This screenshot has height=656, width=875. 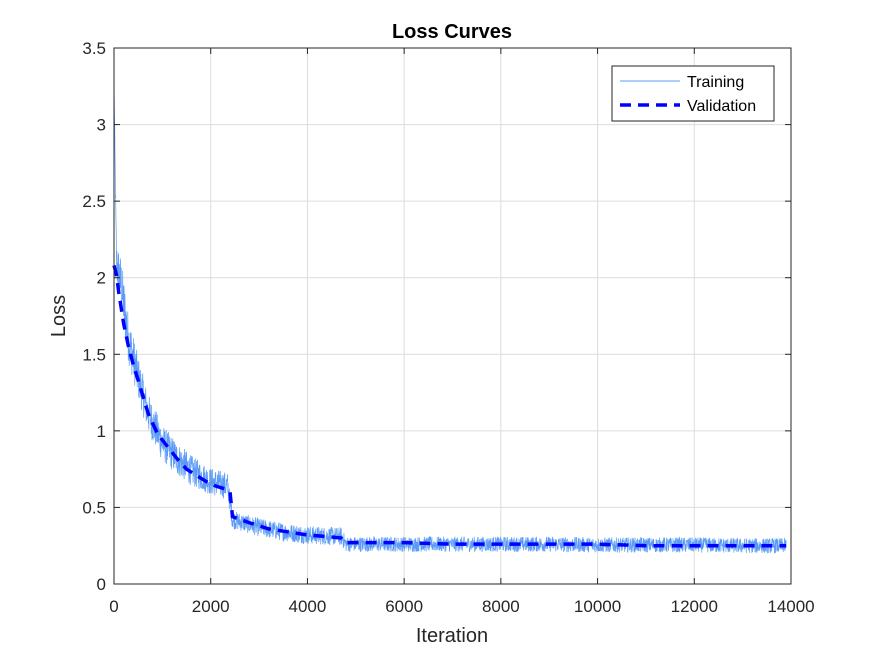 I want to click on legend: Training Validation, so click(x=693, y=93).